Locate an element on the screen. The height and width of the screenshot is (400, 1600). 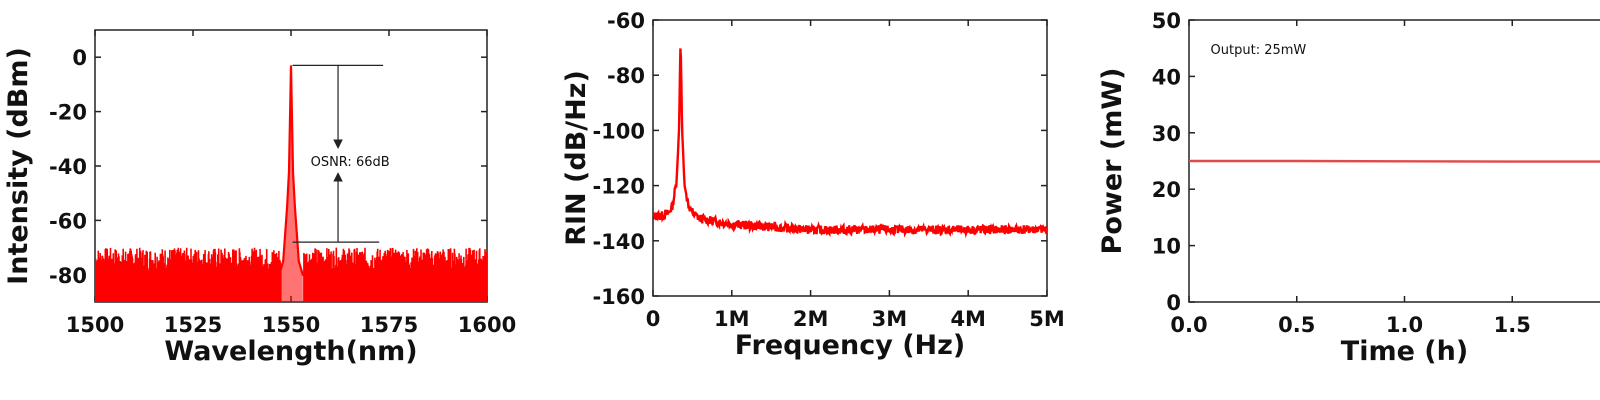
x-tick-label: 1525 is located at coordinates (193, 325).